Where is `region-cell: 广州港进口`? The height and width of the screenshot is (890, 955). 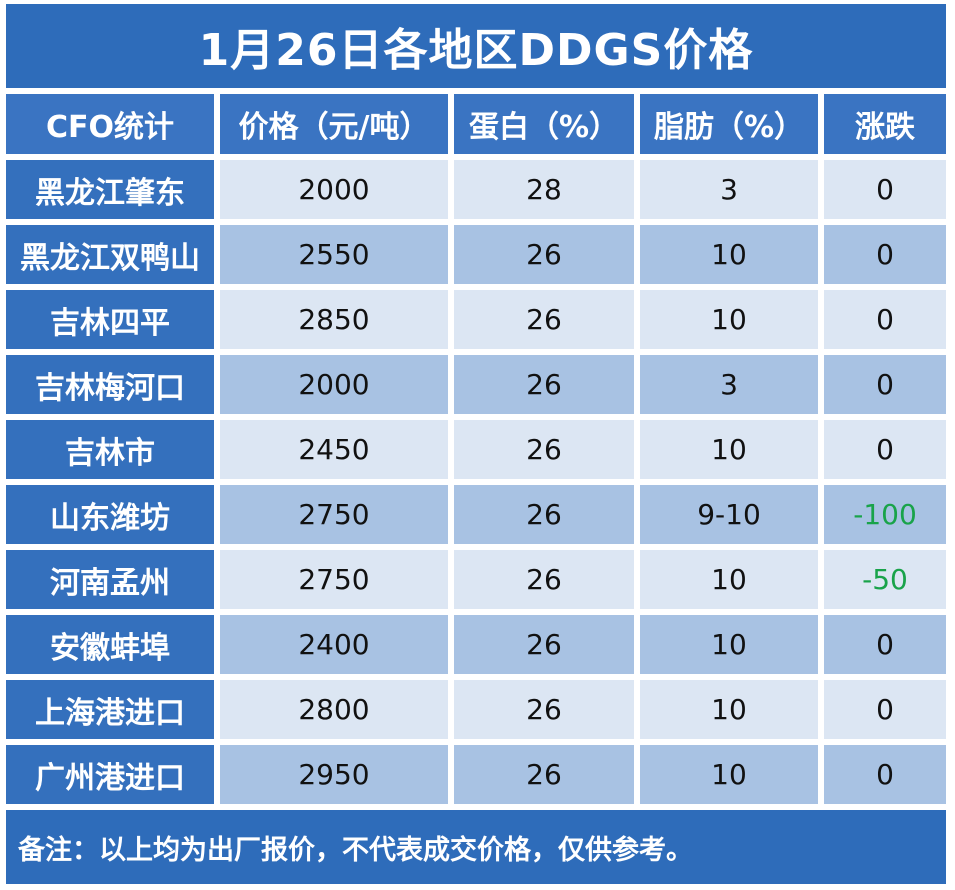
region-cell: 广州港进口 is located at coordinates (110, 774).